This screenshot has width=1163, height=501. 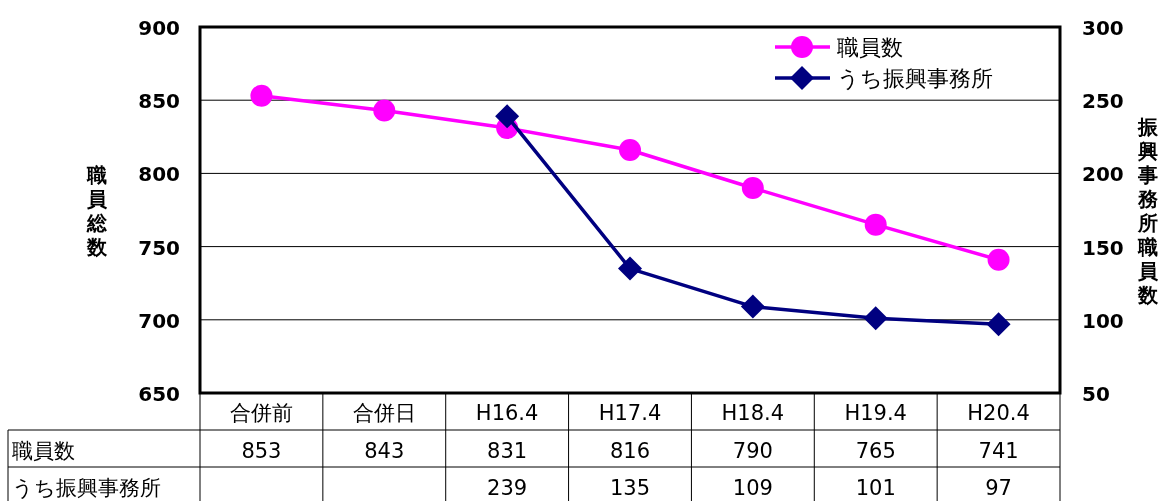 What do you see at coordinates (630, 488) in the screenshot?
I see `data-label: 135` at bounding box center [630, 488].